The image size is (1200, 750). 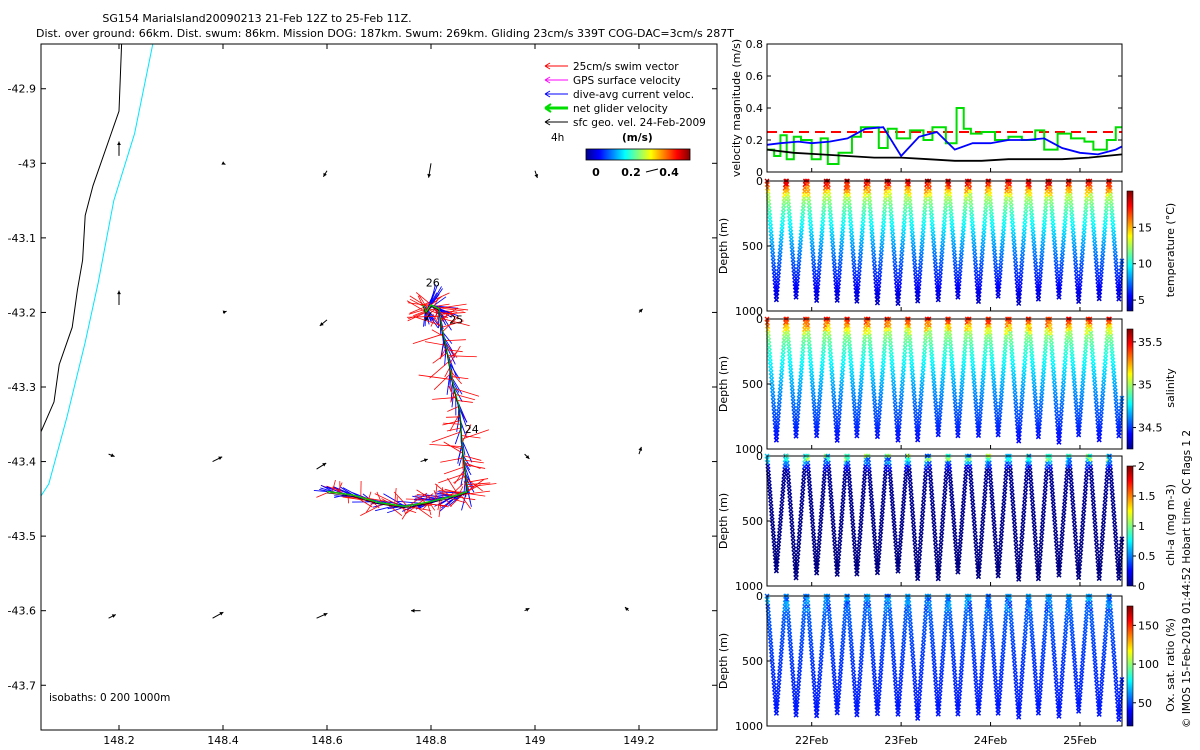 I want to click on legend-item-swim: 25cm/s swim vector, so click(x=611, y=67).